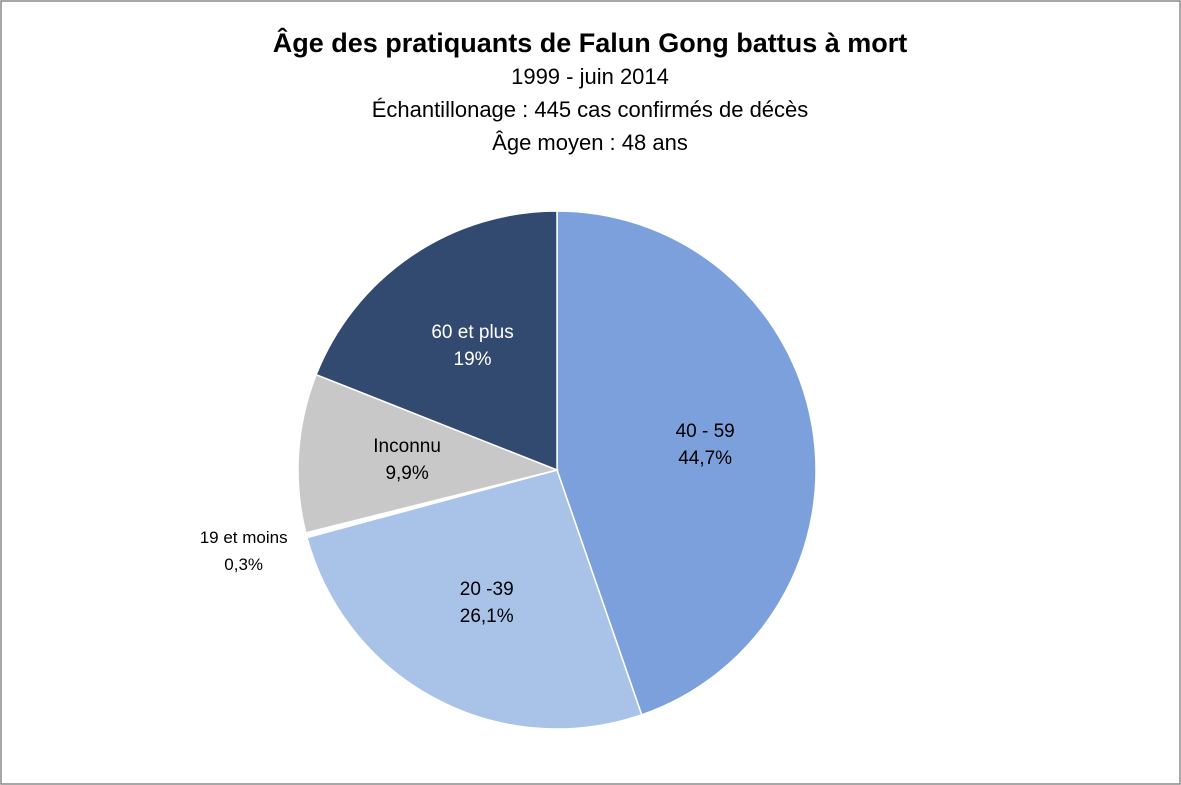  What do you see at coordinates (487, 616) in the screenshot?
I see `slice-value-label: 26,1%` at bounding box center [487, 616].